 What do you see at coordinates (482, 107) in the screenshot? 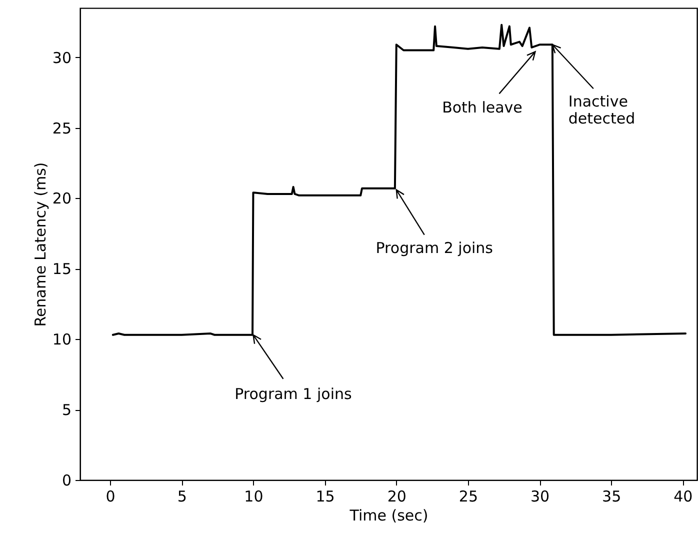
I see `annotation: Both leave` at bounding box center [482, 107].